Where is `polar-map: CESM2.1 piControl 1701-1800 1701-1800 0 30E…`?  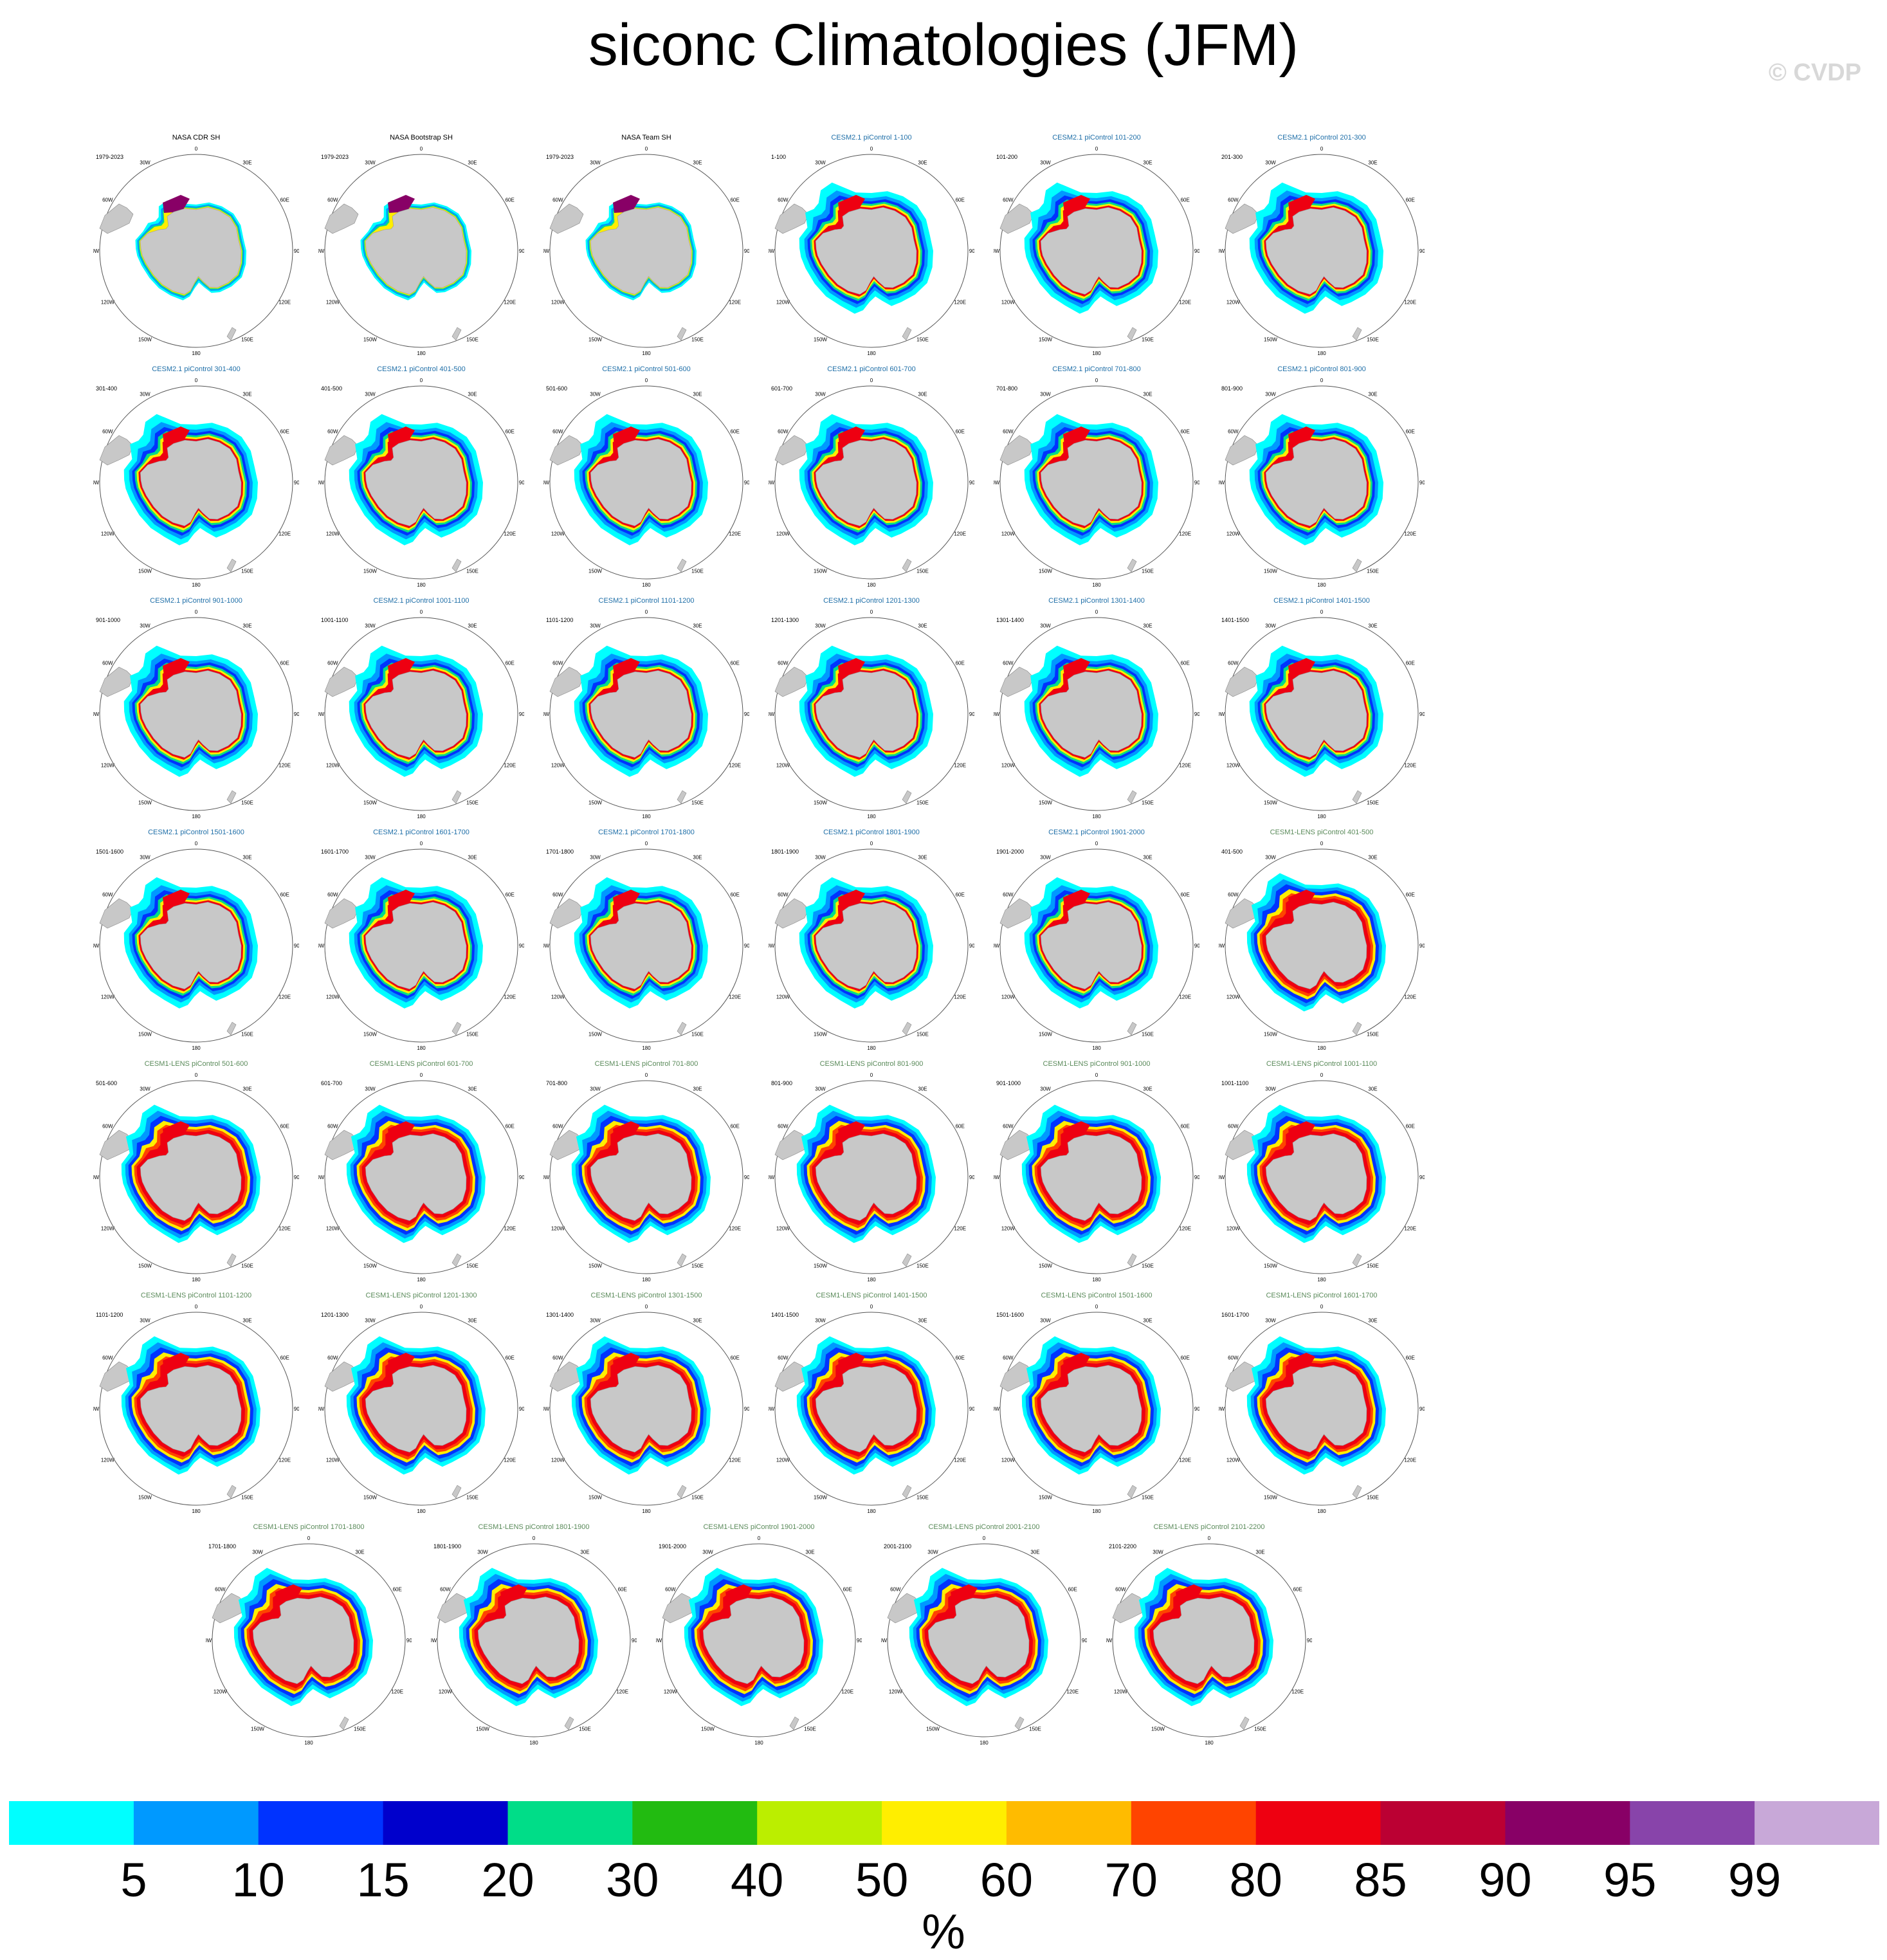 polar-map: CESM2.1 piControl 1701-1800 1701-1800 0 30E… is located at coordinates (646, 940).